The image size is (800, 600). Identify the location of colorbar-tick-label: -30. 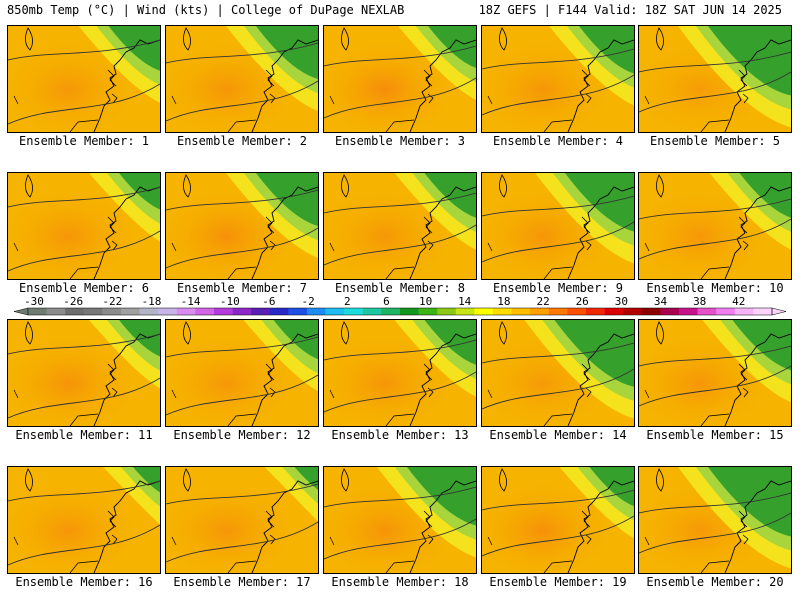
(34, 302).